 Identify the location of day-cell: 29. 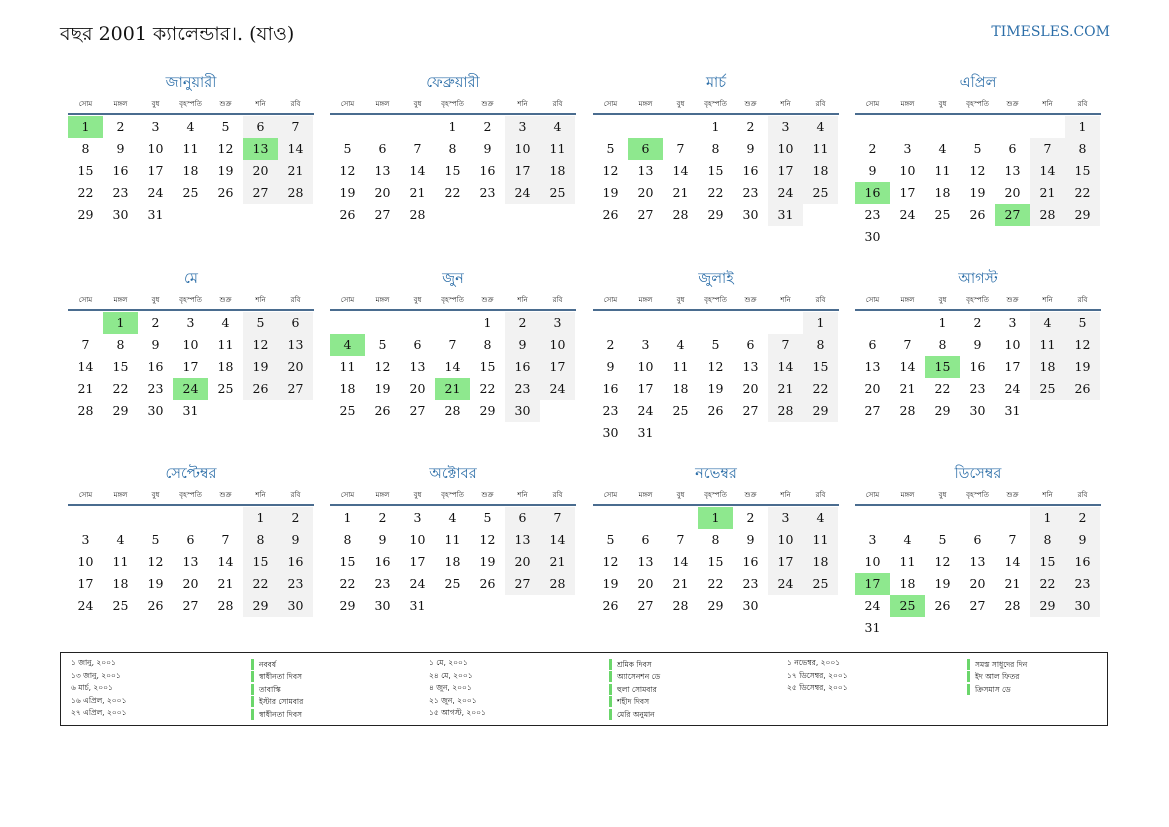
(1047, 606).